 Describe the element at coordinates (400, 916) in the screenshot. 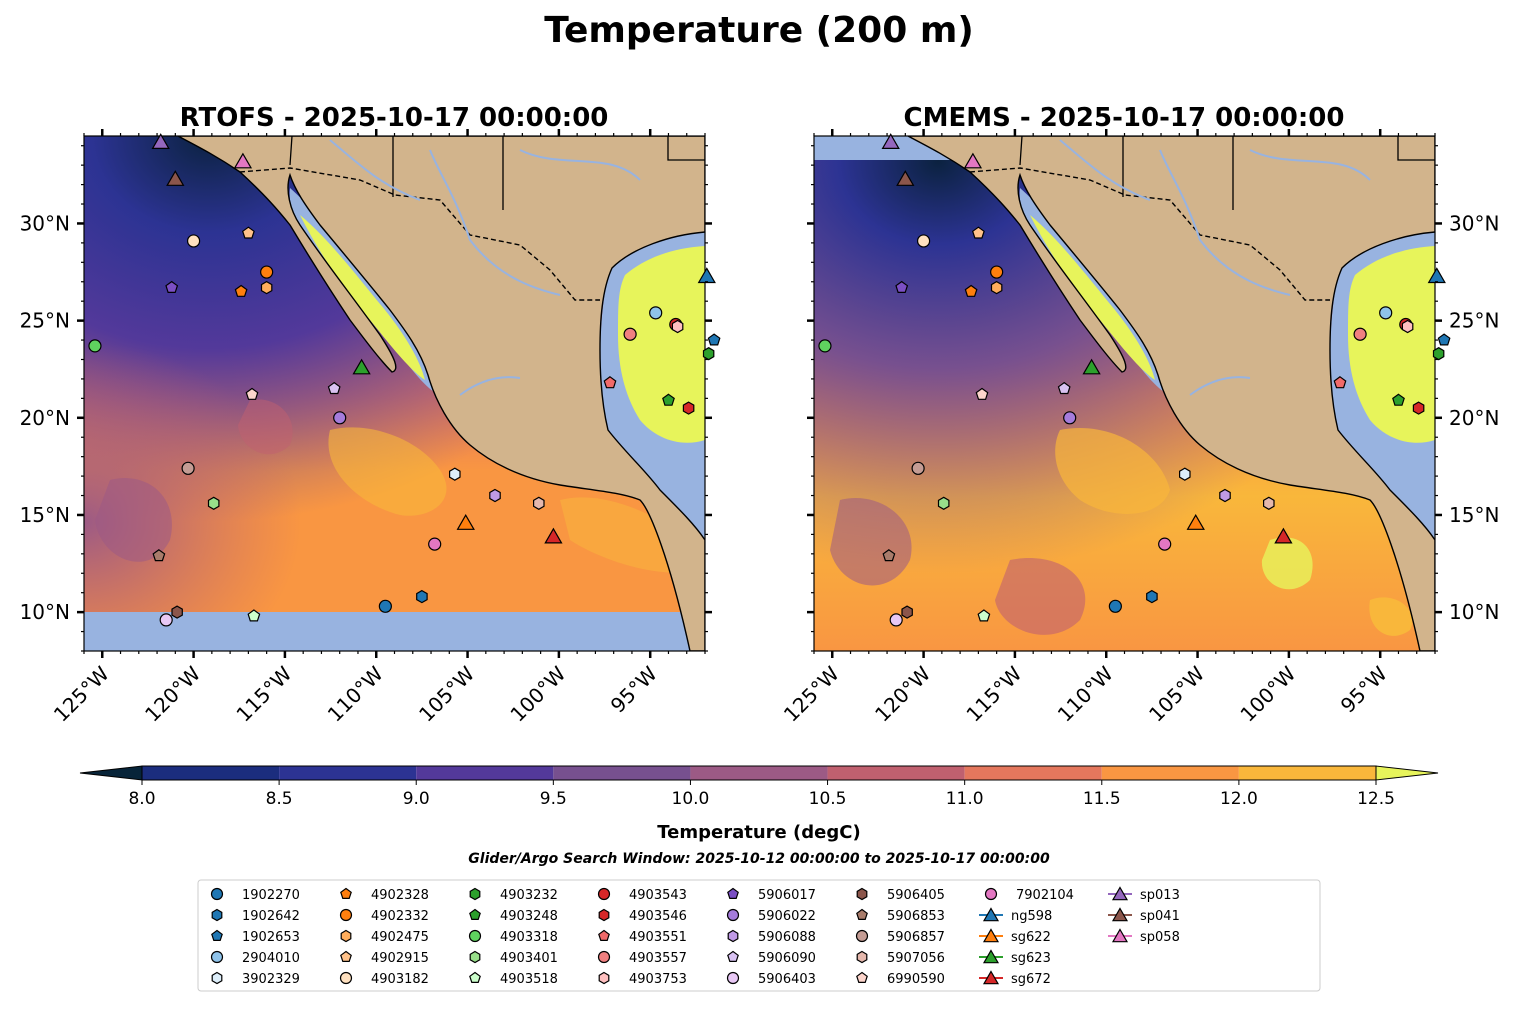

I see `legend-label: 4902332` at that location.